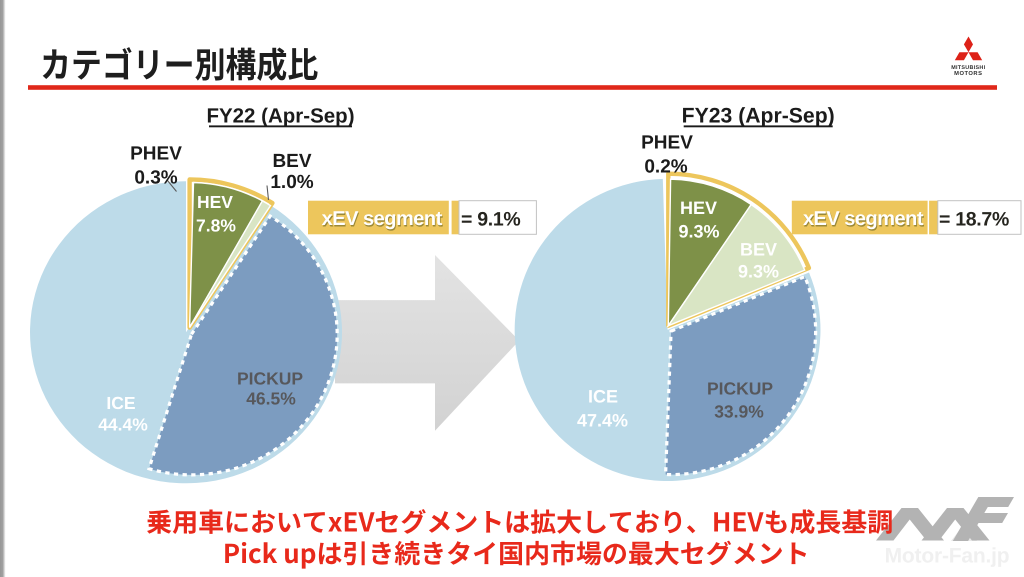 The width and height of the screenshot is (1024, 577). I want to click on svg-text: FY23 (Apr-Sep), so click(758, 116).